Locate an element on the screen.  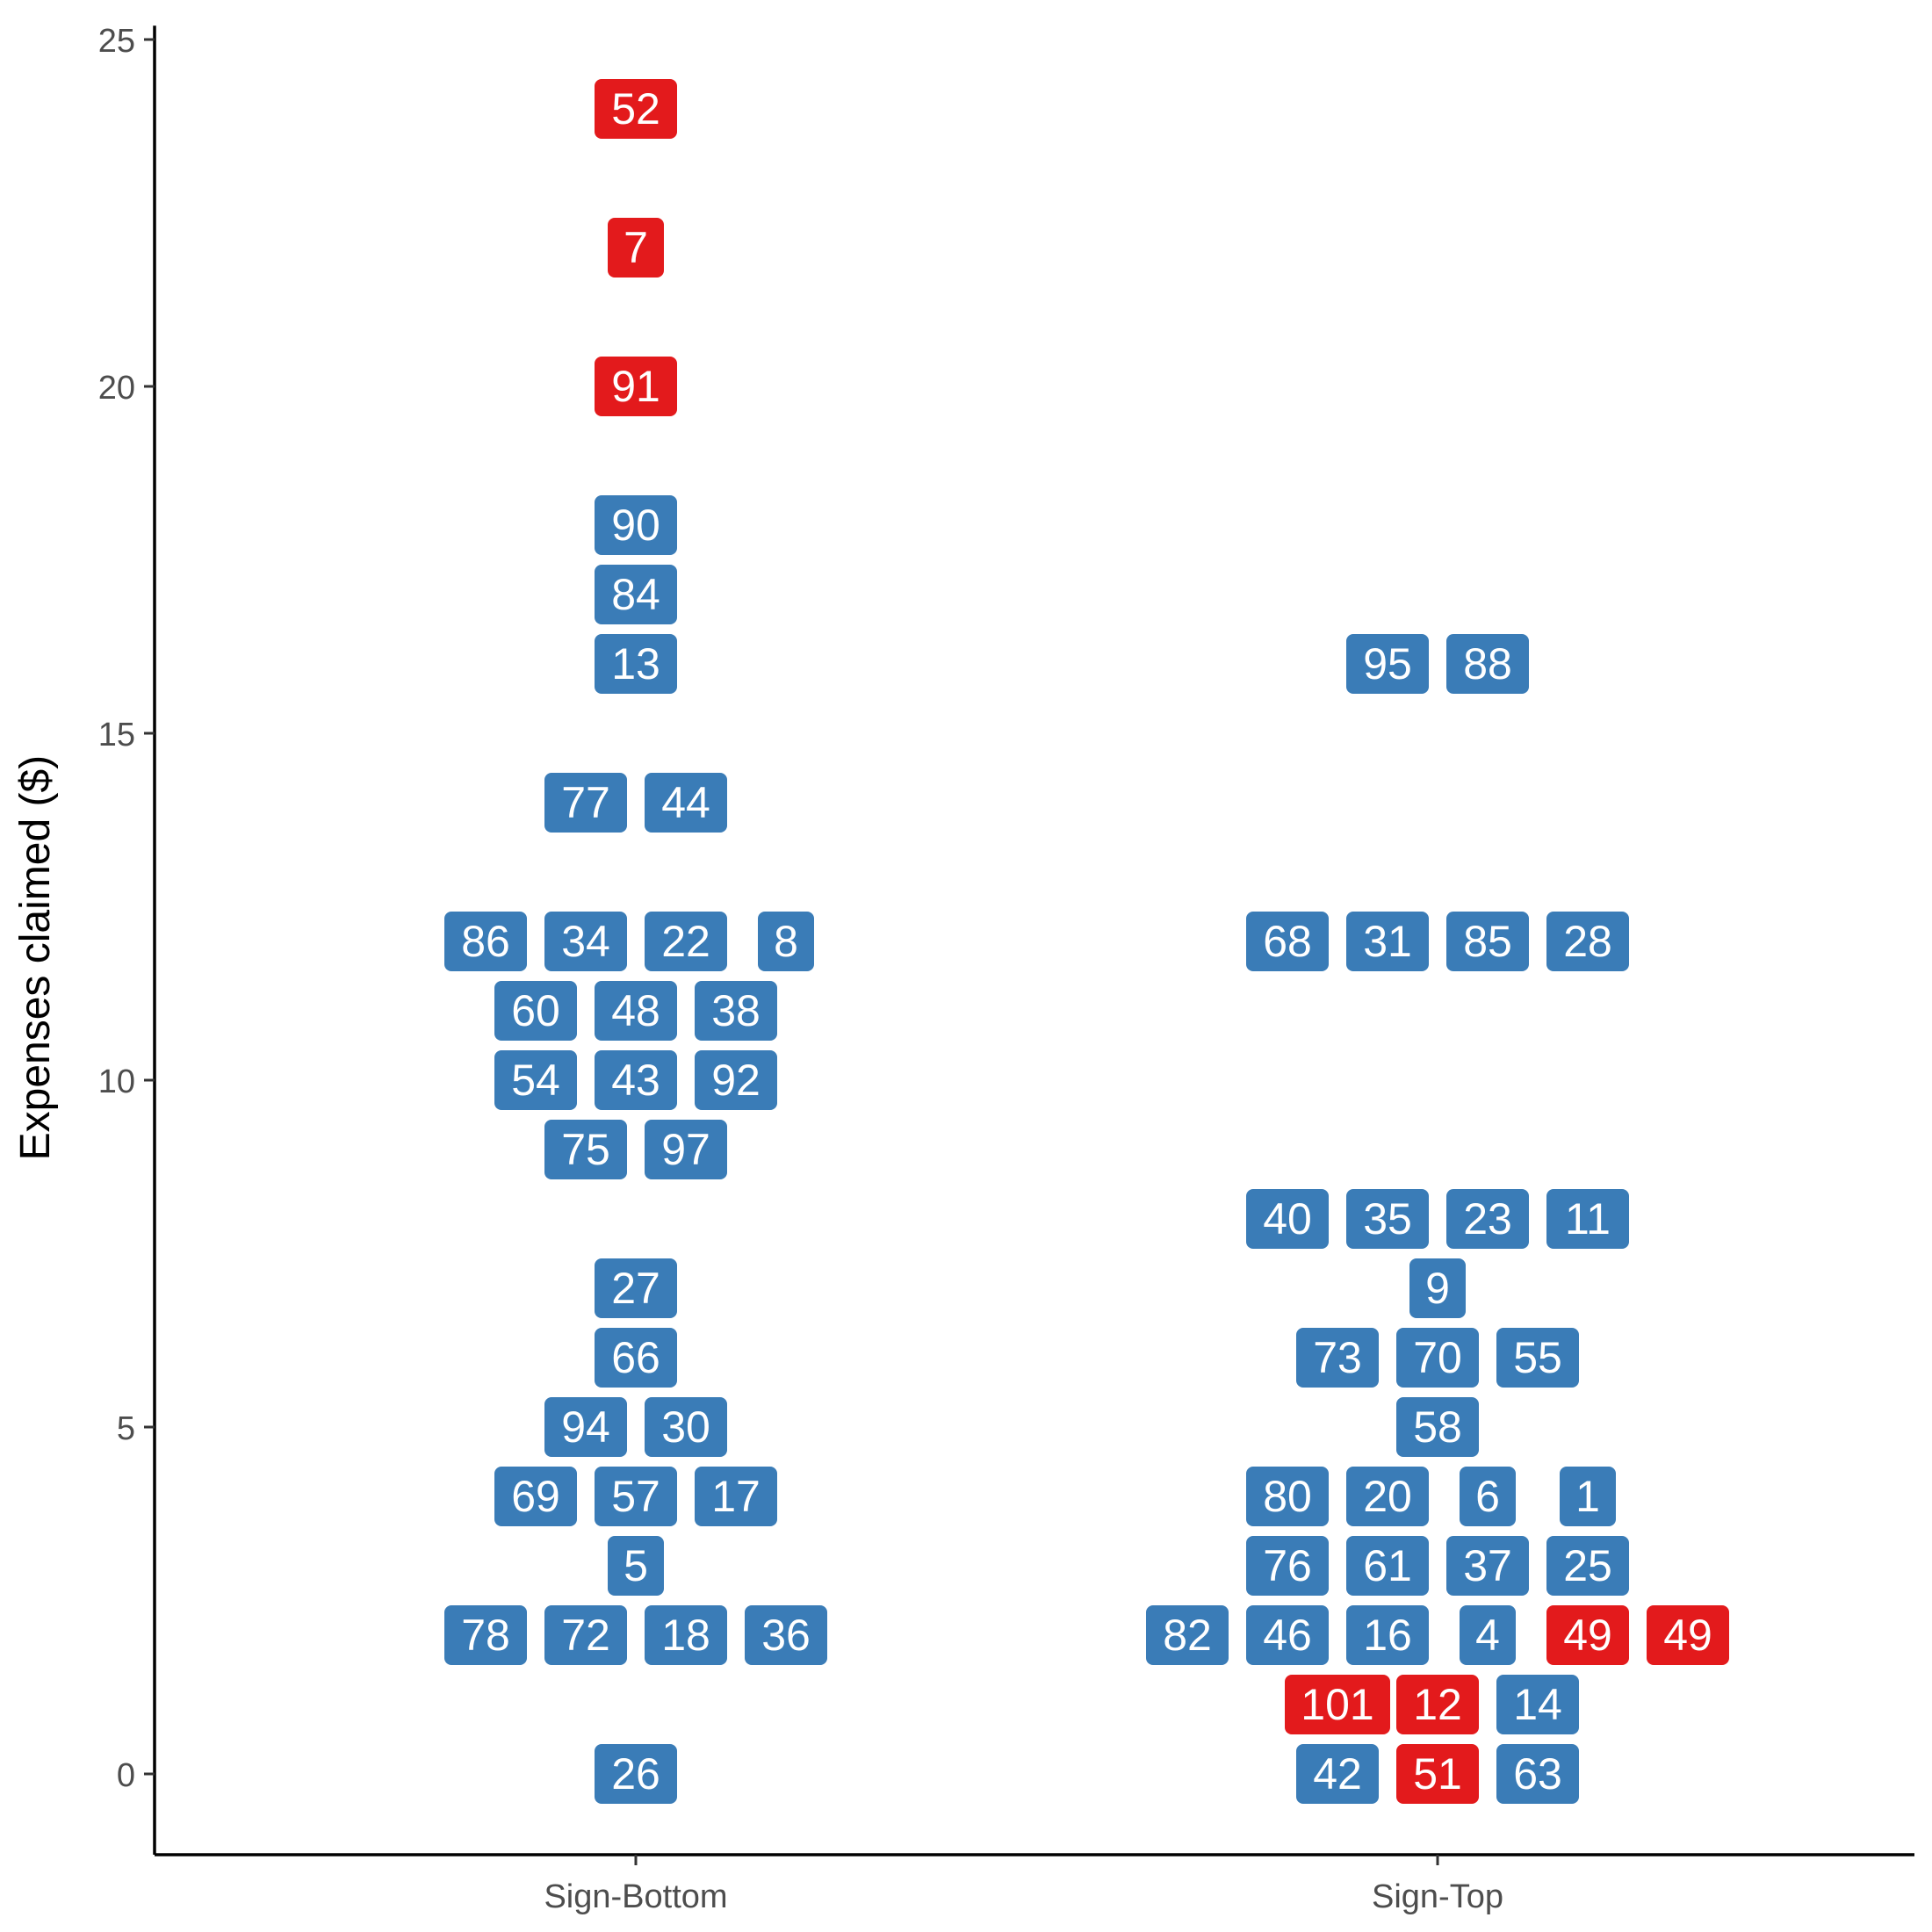
point-label-text: 85 is located at coordinates (1487, 942).